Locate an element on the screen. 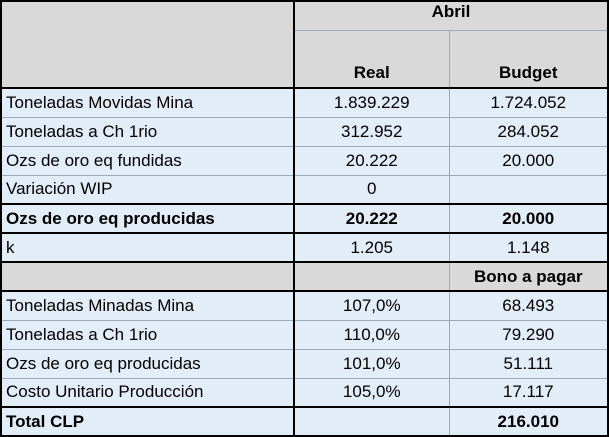 The image size is (609, 437). column-header: Real is located at coordinates (371, 59).